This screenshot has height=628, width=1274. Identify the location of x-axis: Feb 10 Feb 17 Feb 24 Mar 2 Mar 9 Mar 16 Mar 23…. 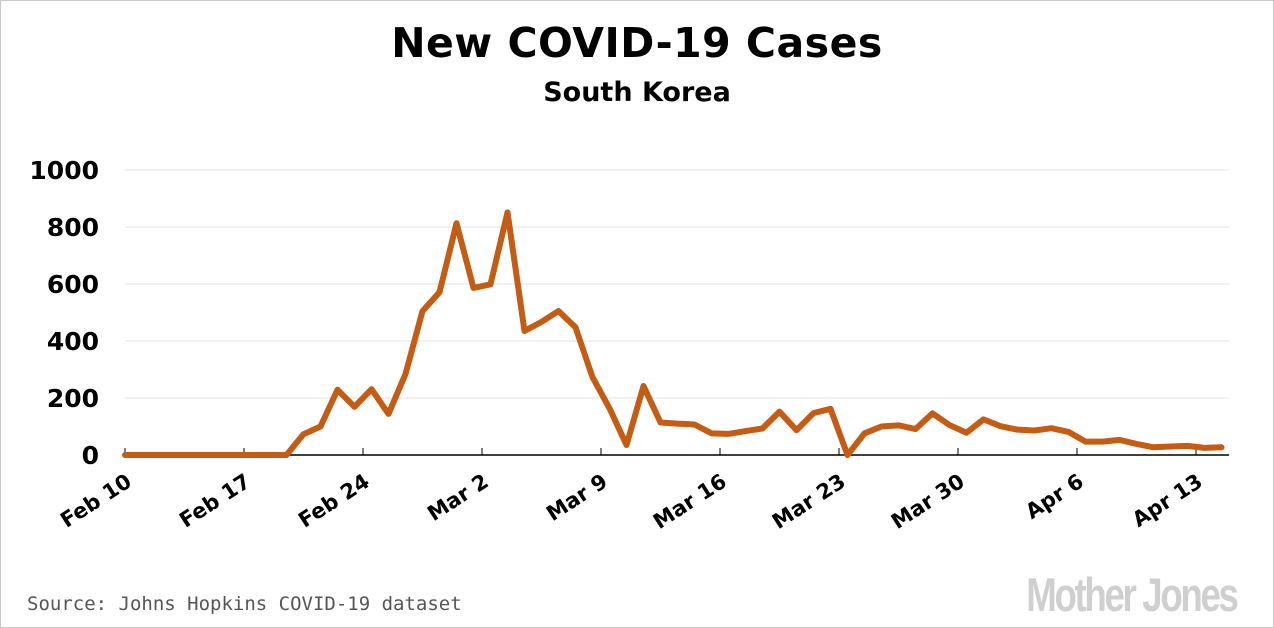
(642, 491).